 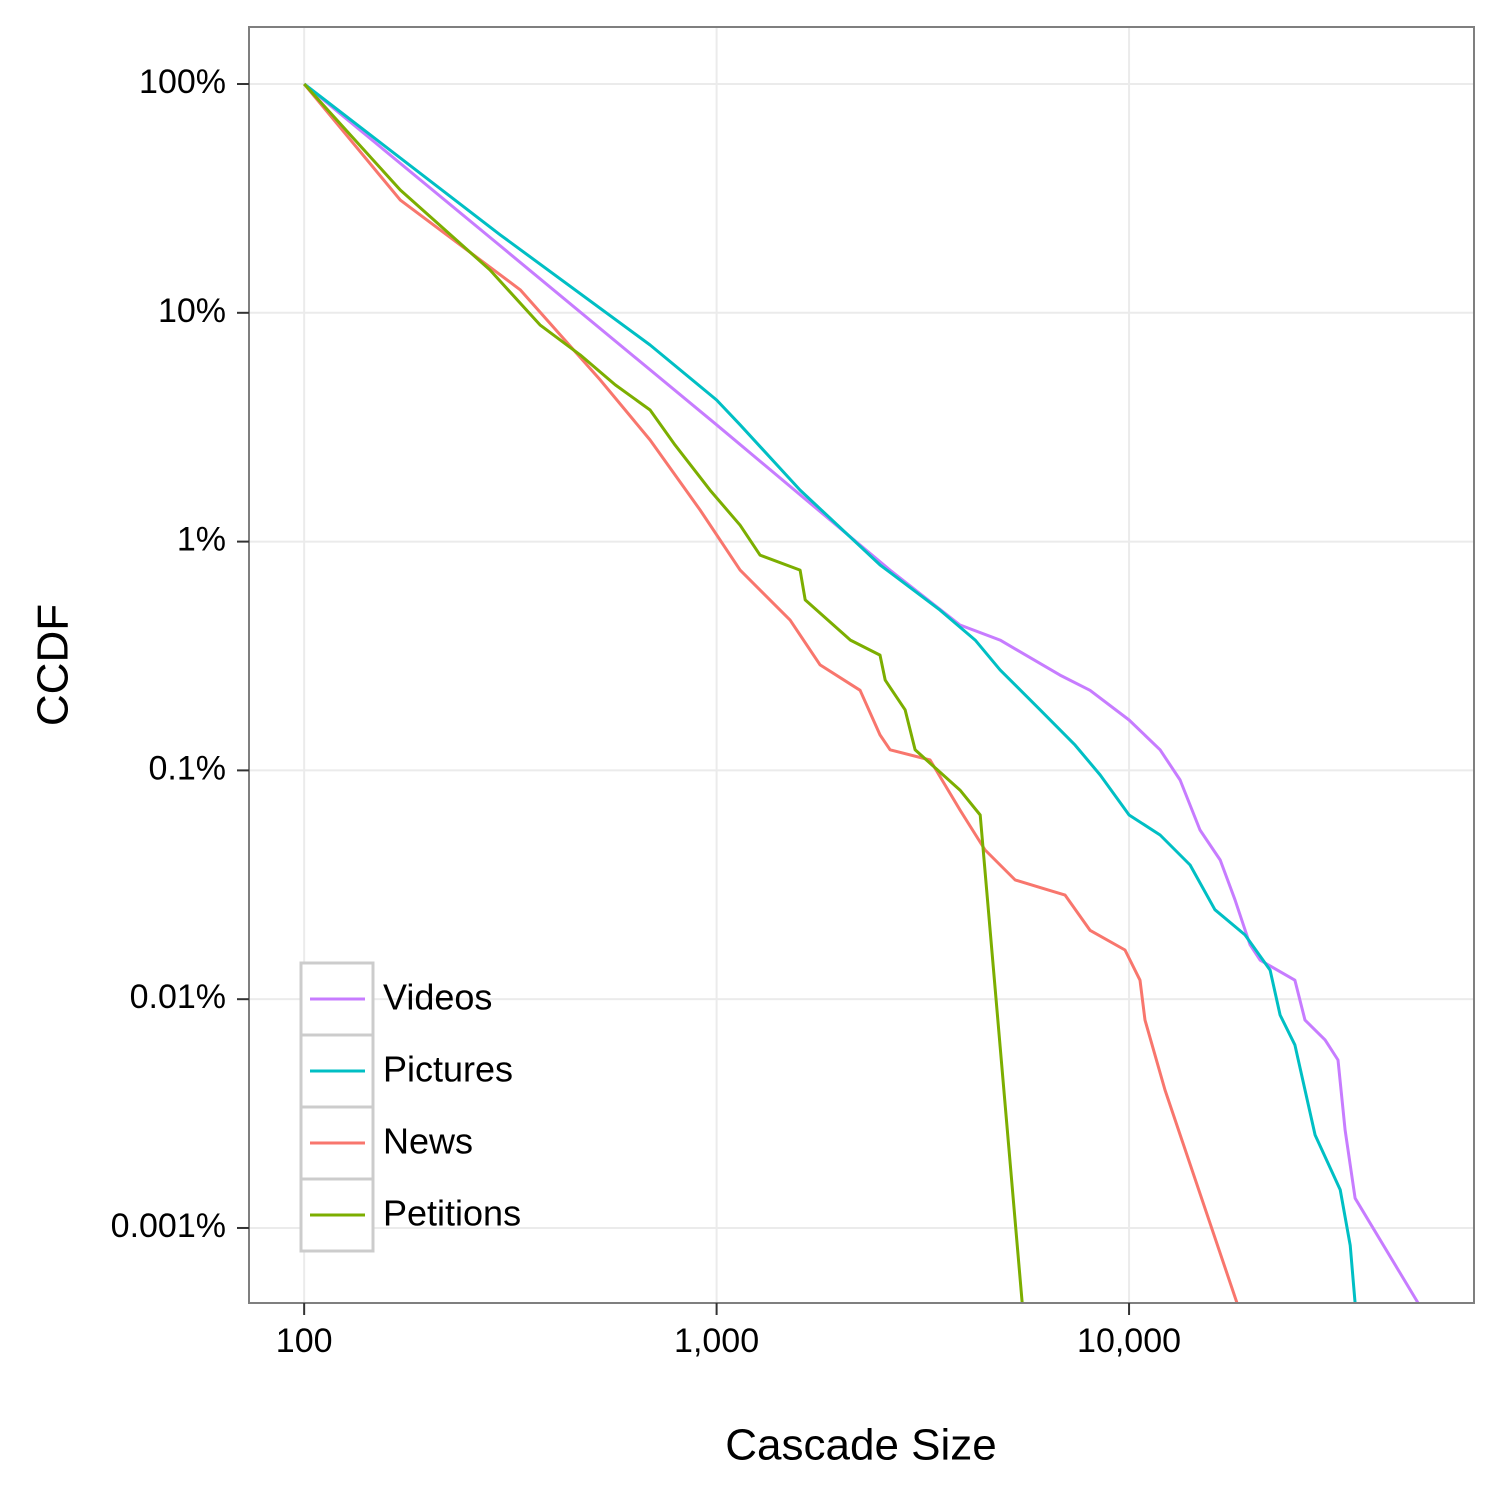 What do you see at coordinates (437, 997) in the screenshot?
I see `legend-label: Videos` at bounding box center [437, 997].